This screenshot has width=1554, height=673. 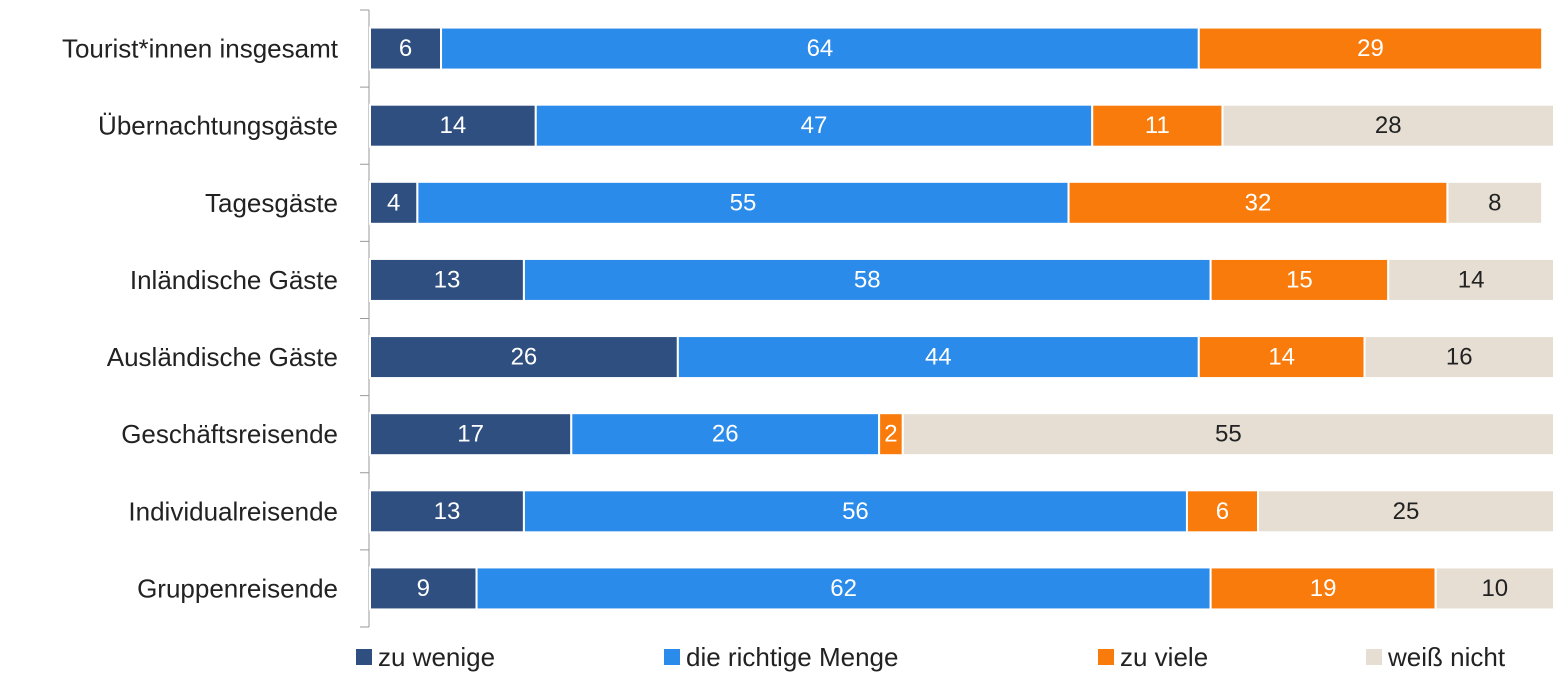 What do you see at coordinates (792, 657) in the screenshot?
I see `legend-label: die richtige Menge` at bounding box center [792, 657].